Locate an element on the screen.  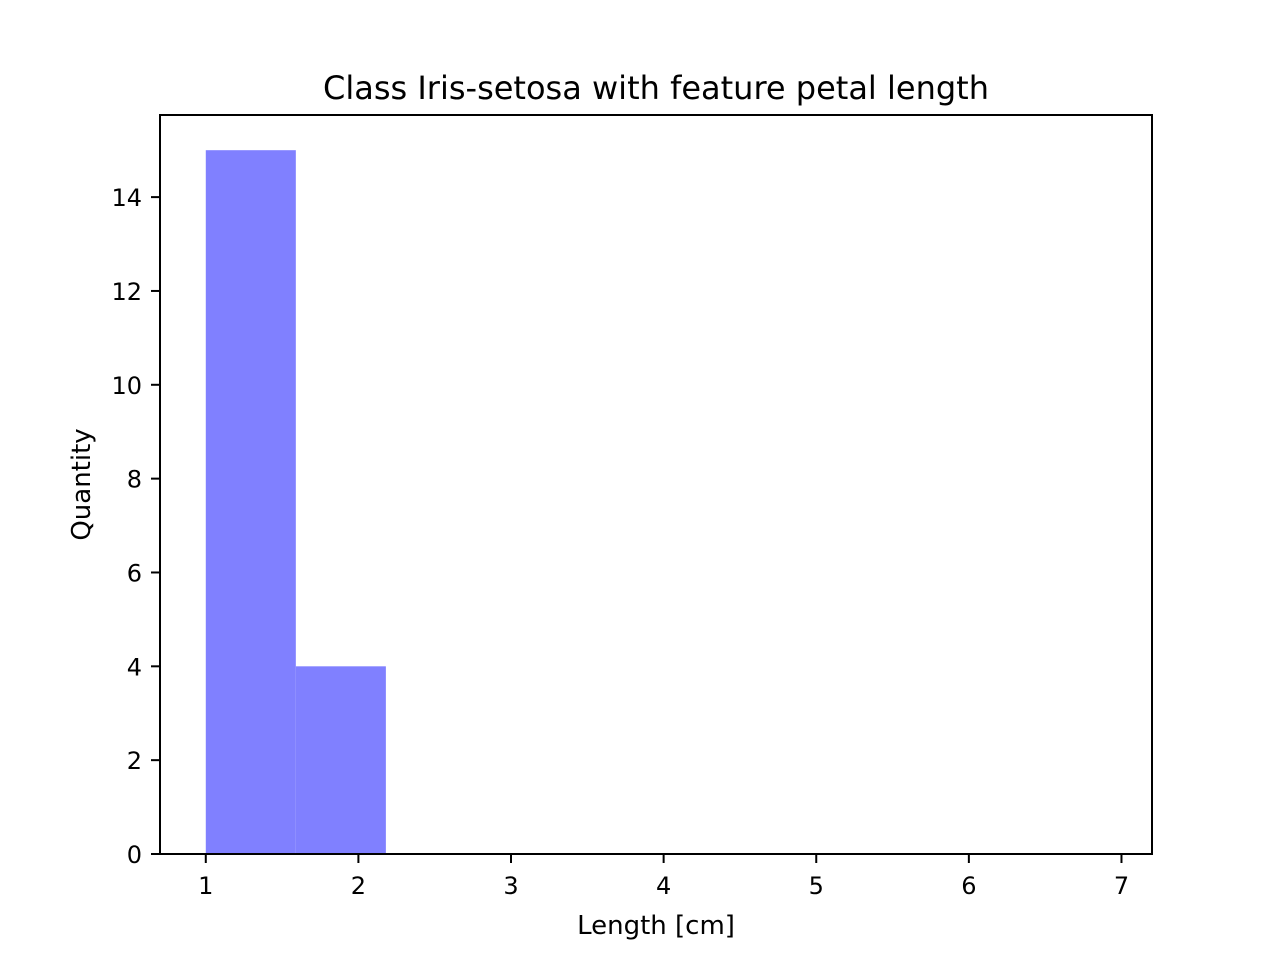
y-tick-label: 0 is located at coordinates (134, 855).